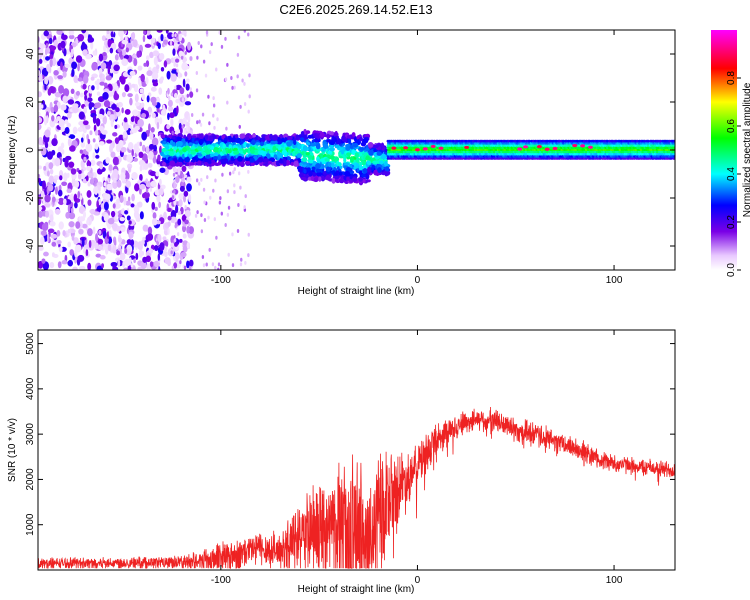 The image size is (750, 600). I want to click on colorbar-tick-label: 0.6, so click(731, 126).